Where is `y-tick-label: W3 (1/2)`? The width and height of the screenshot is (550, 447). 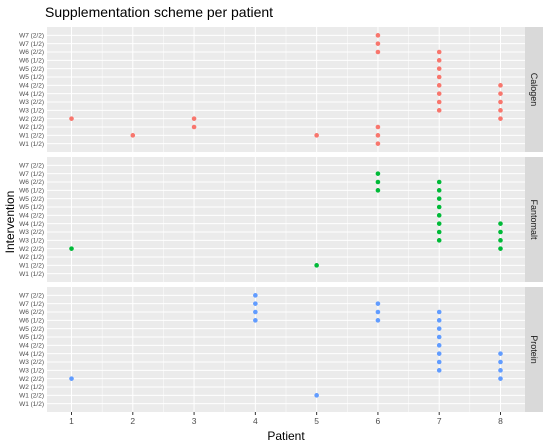 y-tick-label: W3 (1/2) is located at coordinates (31, 111).